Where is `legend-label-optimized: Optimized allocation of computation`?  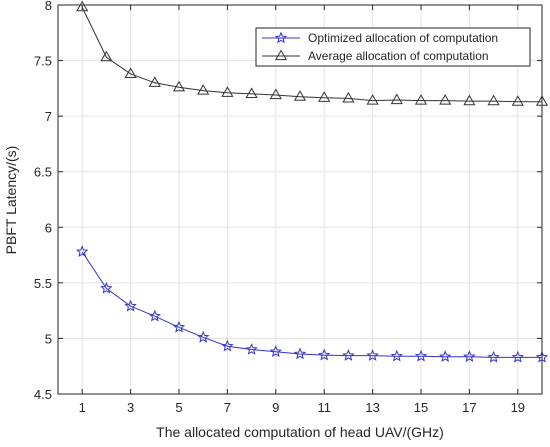
legend-label-optimized: Optimized allocation of computation is located at coordinates (403, 38).